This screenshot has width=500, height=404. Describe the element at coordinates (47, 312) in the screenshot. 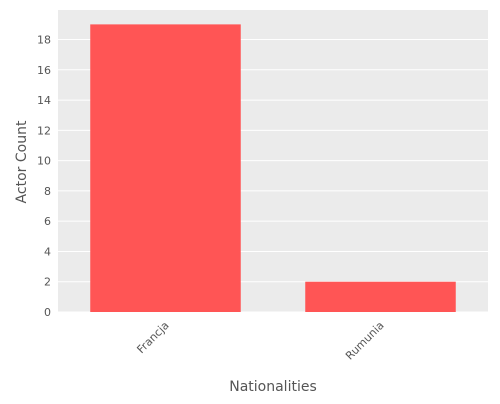

I see `y-tick-label: 0` at that location.